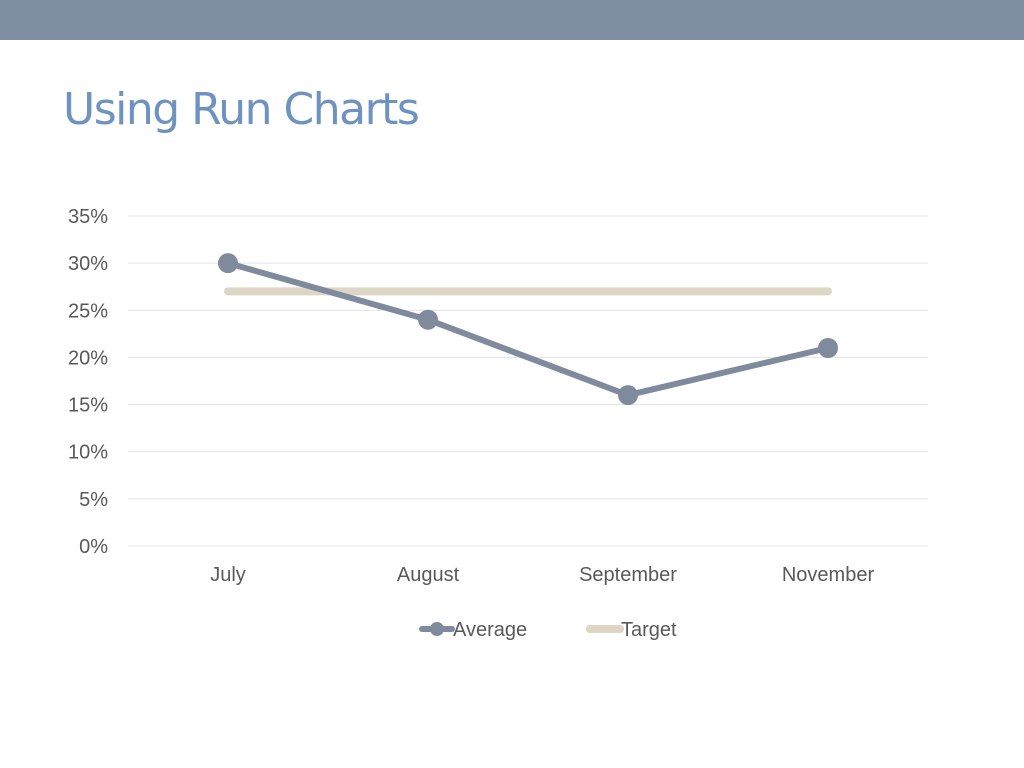  I want to click on y-tick-label: 20%, so click(88, 358).